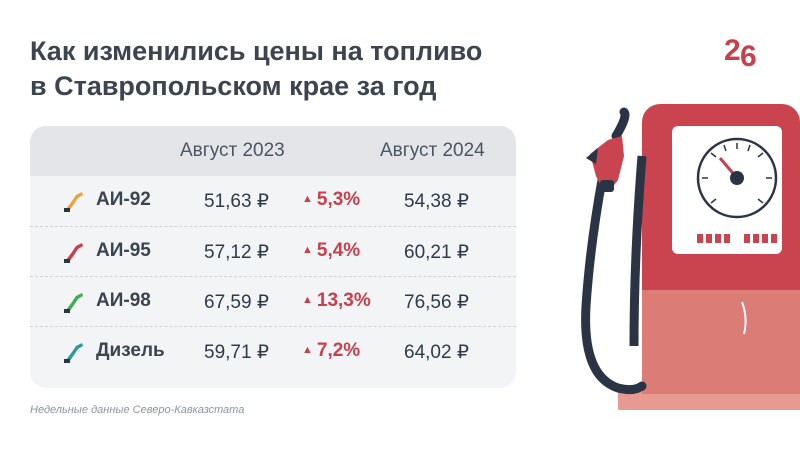  What do you see at coordinates (123, 199) in the screenshot?
I see `fuel-name: АИ-92` at bounding box center [123, 199].